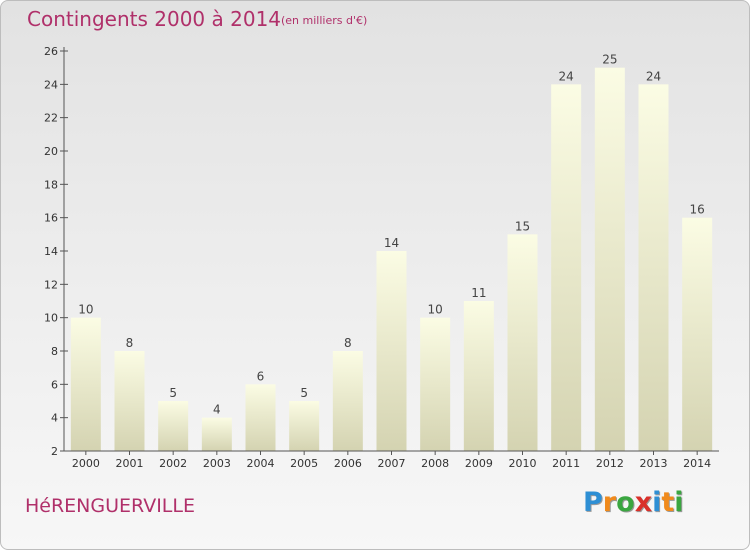 This screenshot has height=550, width=750. Describe the element at coordinates (625, 502) in the screenshot. I see `logo-letter: o` at that location.